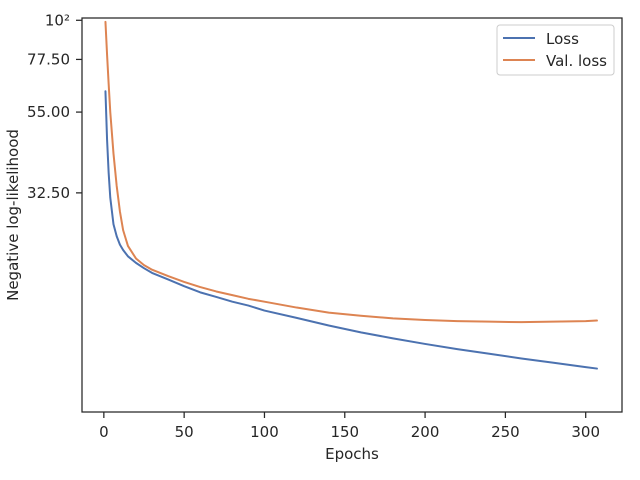 The width and height of the screenshot is (640, 480). I want to click on legend-label-loss: Loss, so click(562, 39).